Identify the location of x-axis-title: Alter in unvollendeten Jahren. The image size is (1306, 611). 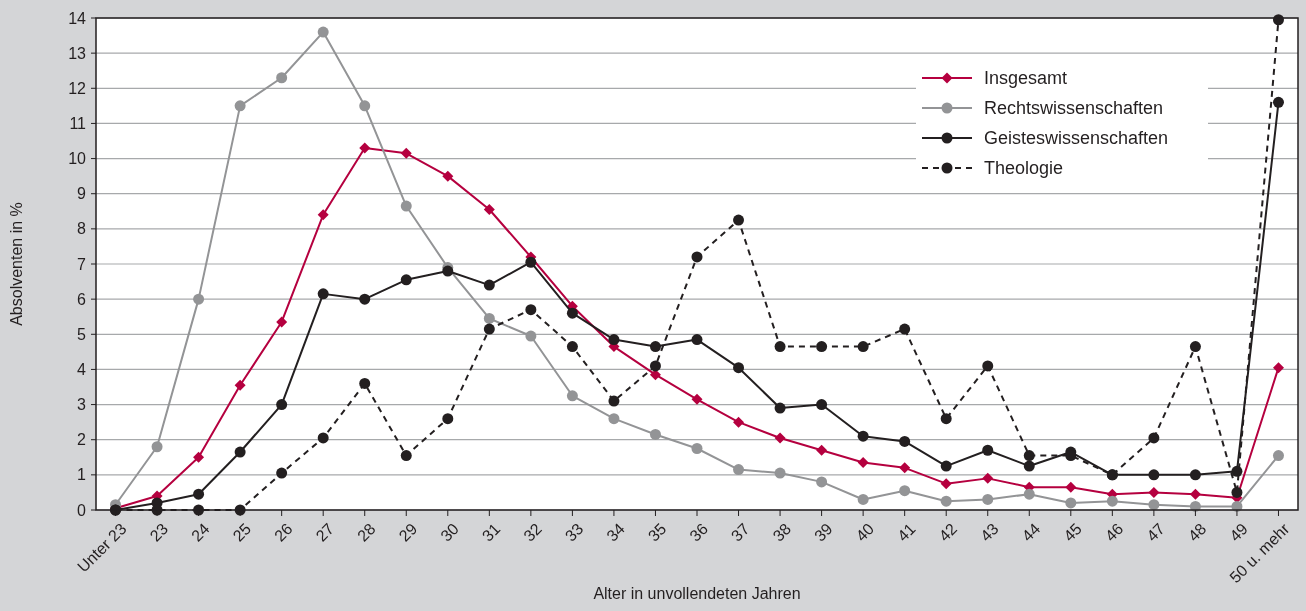
(697, 593).